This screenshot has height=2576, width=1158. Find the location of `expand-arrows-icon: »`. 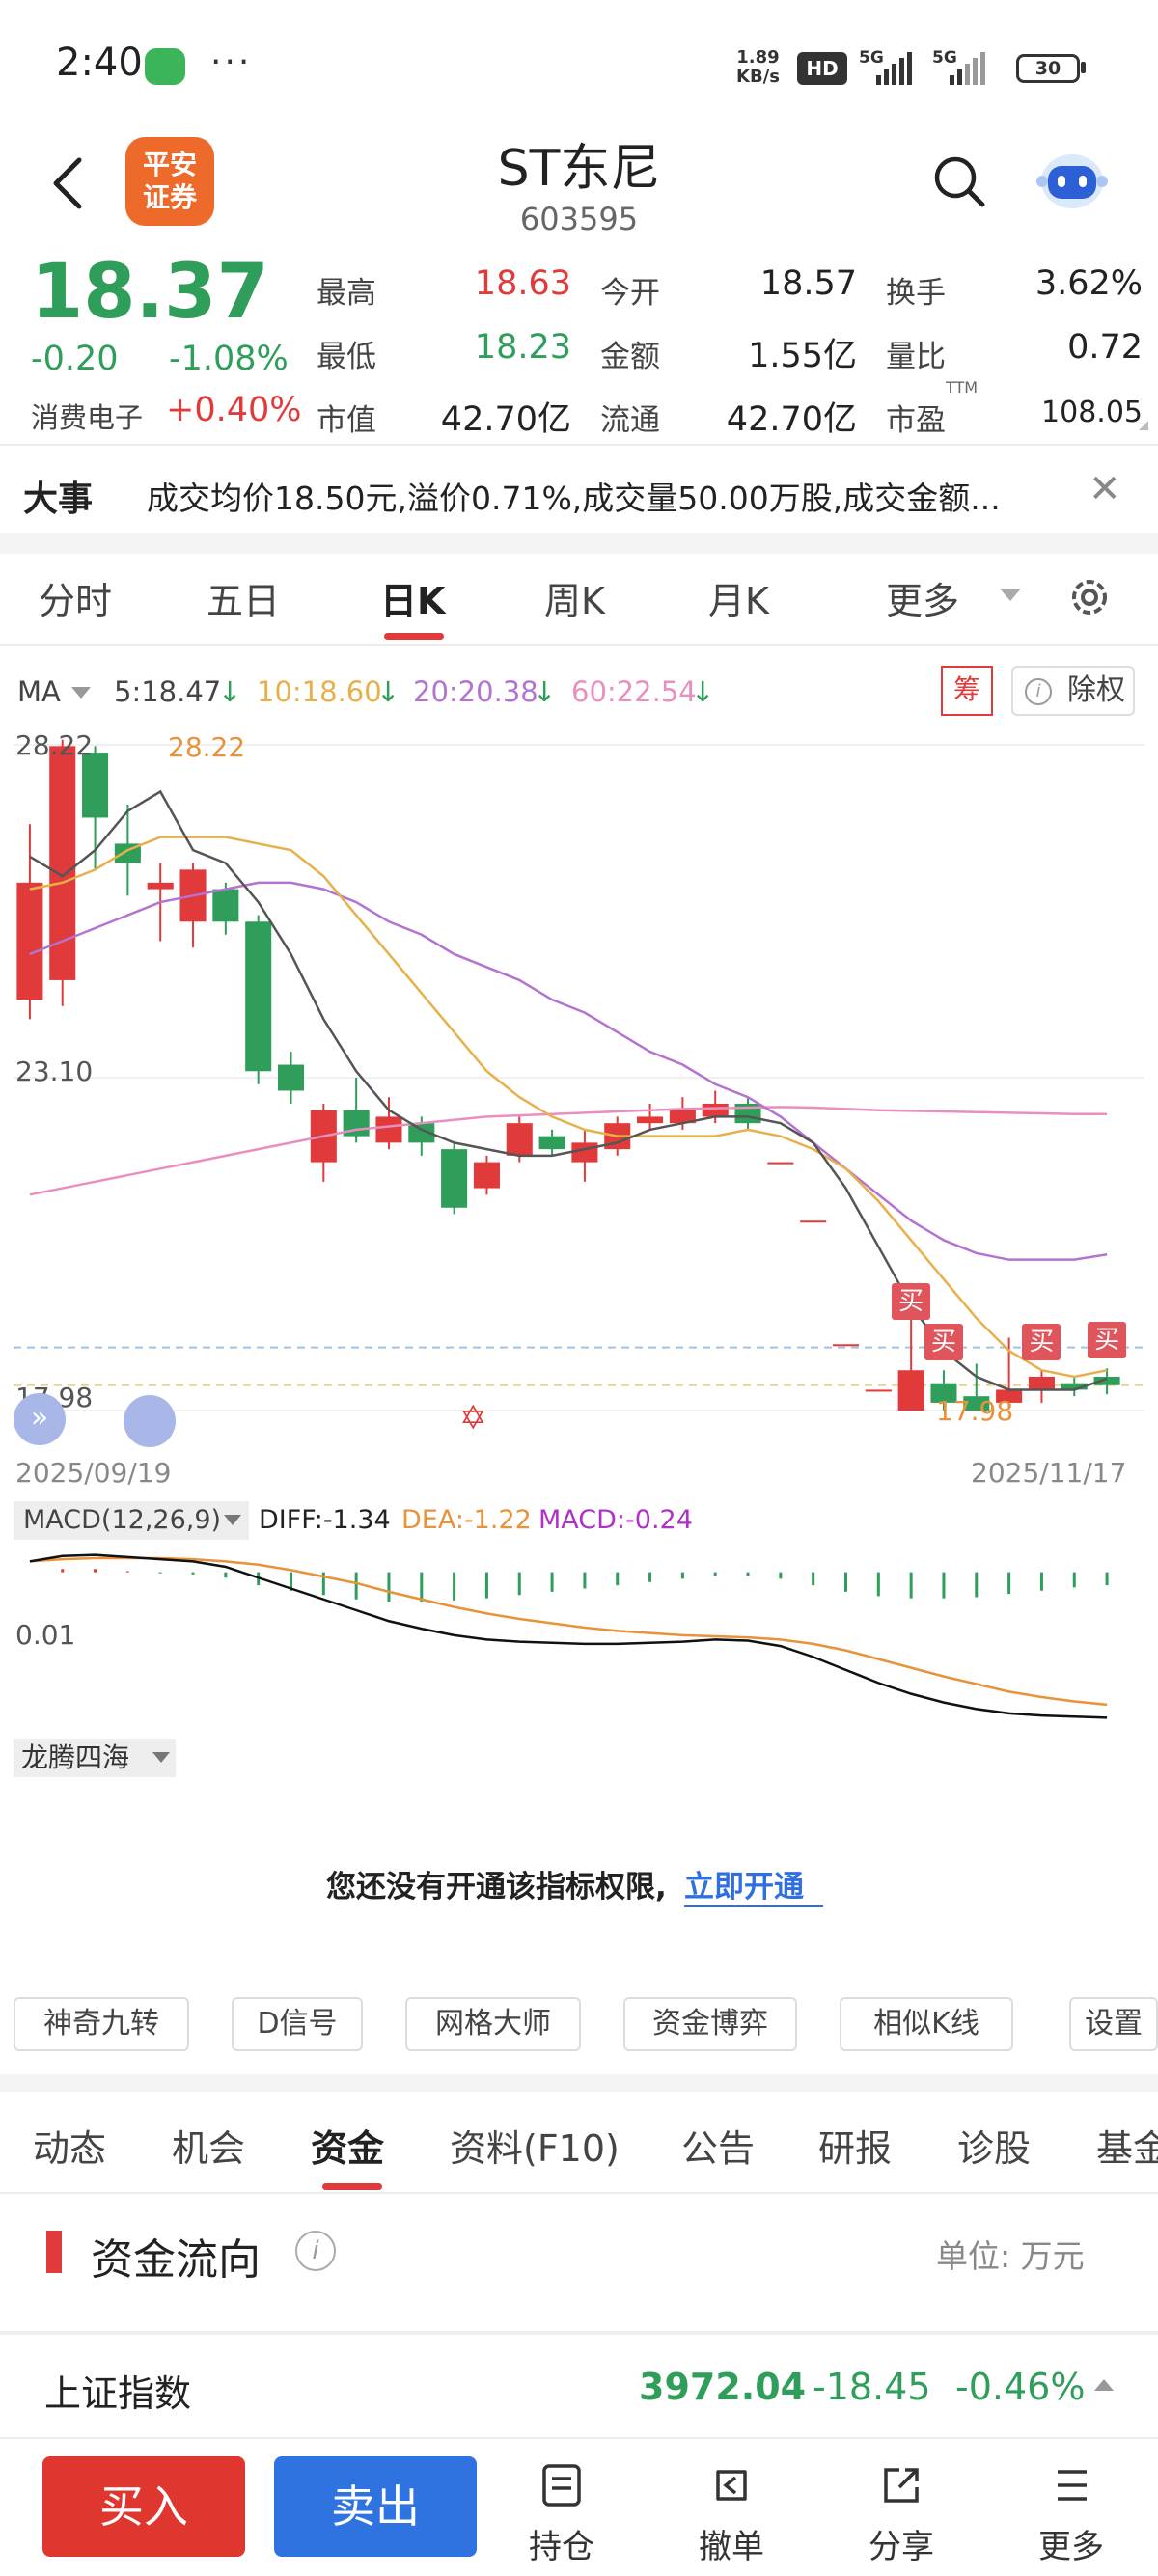

expand-arrows-icon: » is located at coordinates (40, 1419).